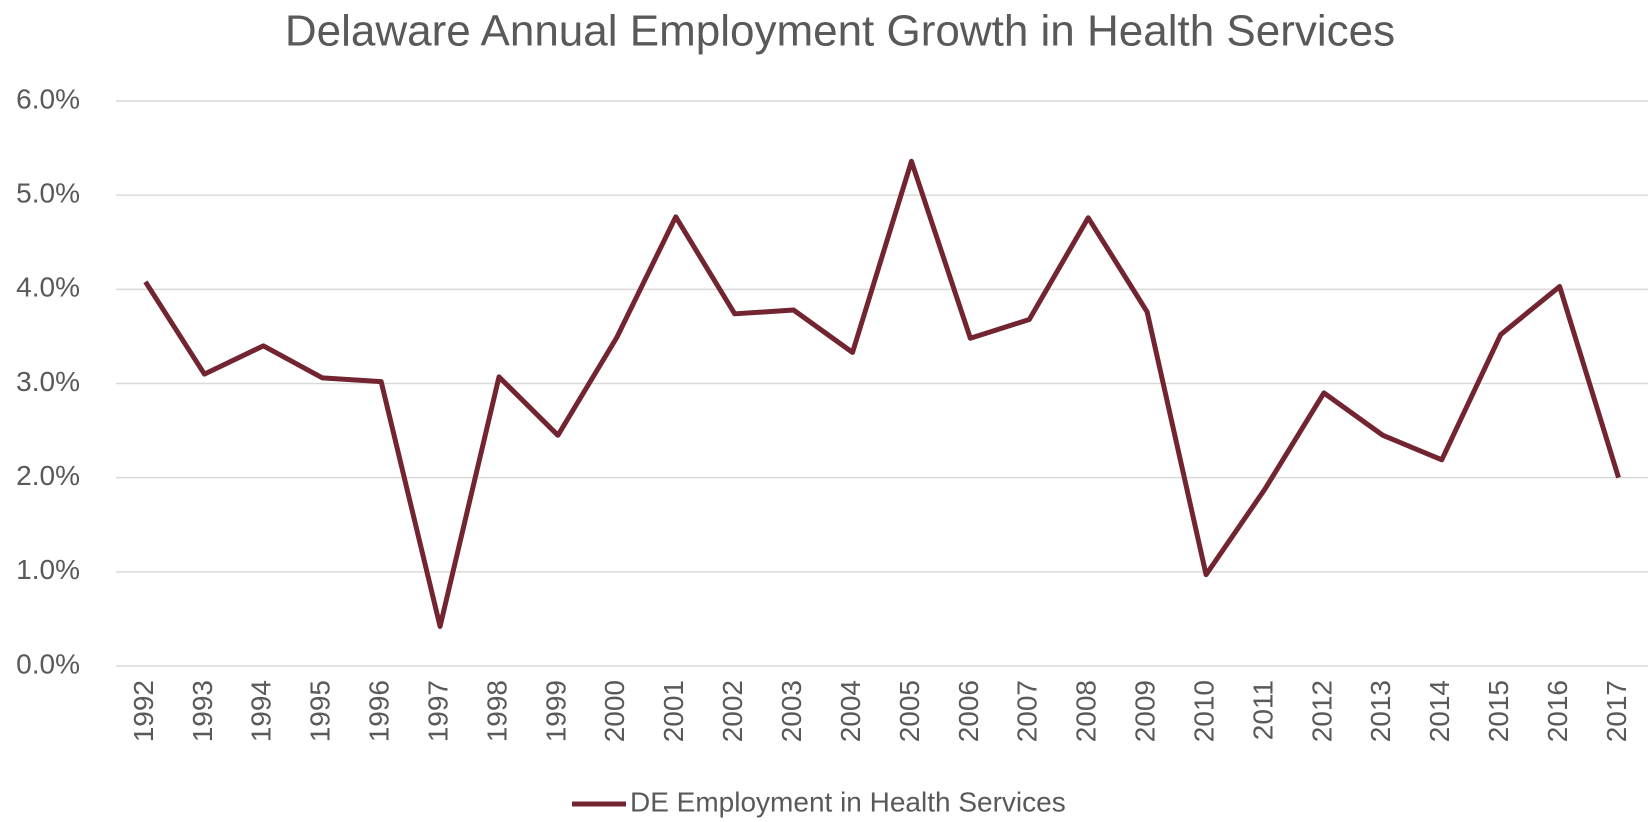 The image size is (1648, 822). What do you see at coordinates (850, 711) in the screenshot?
I see `x-tick-label: 2004` at bounding box center [850, 711].